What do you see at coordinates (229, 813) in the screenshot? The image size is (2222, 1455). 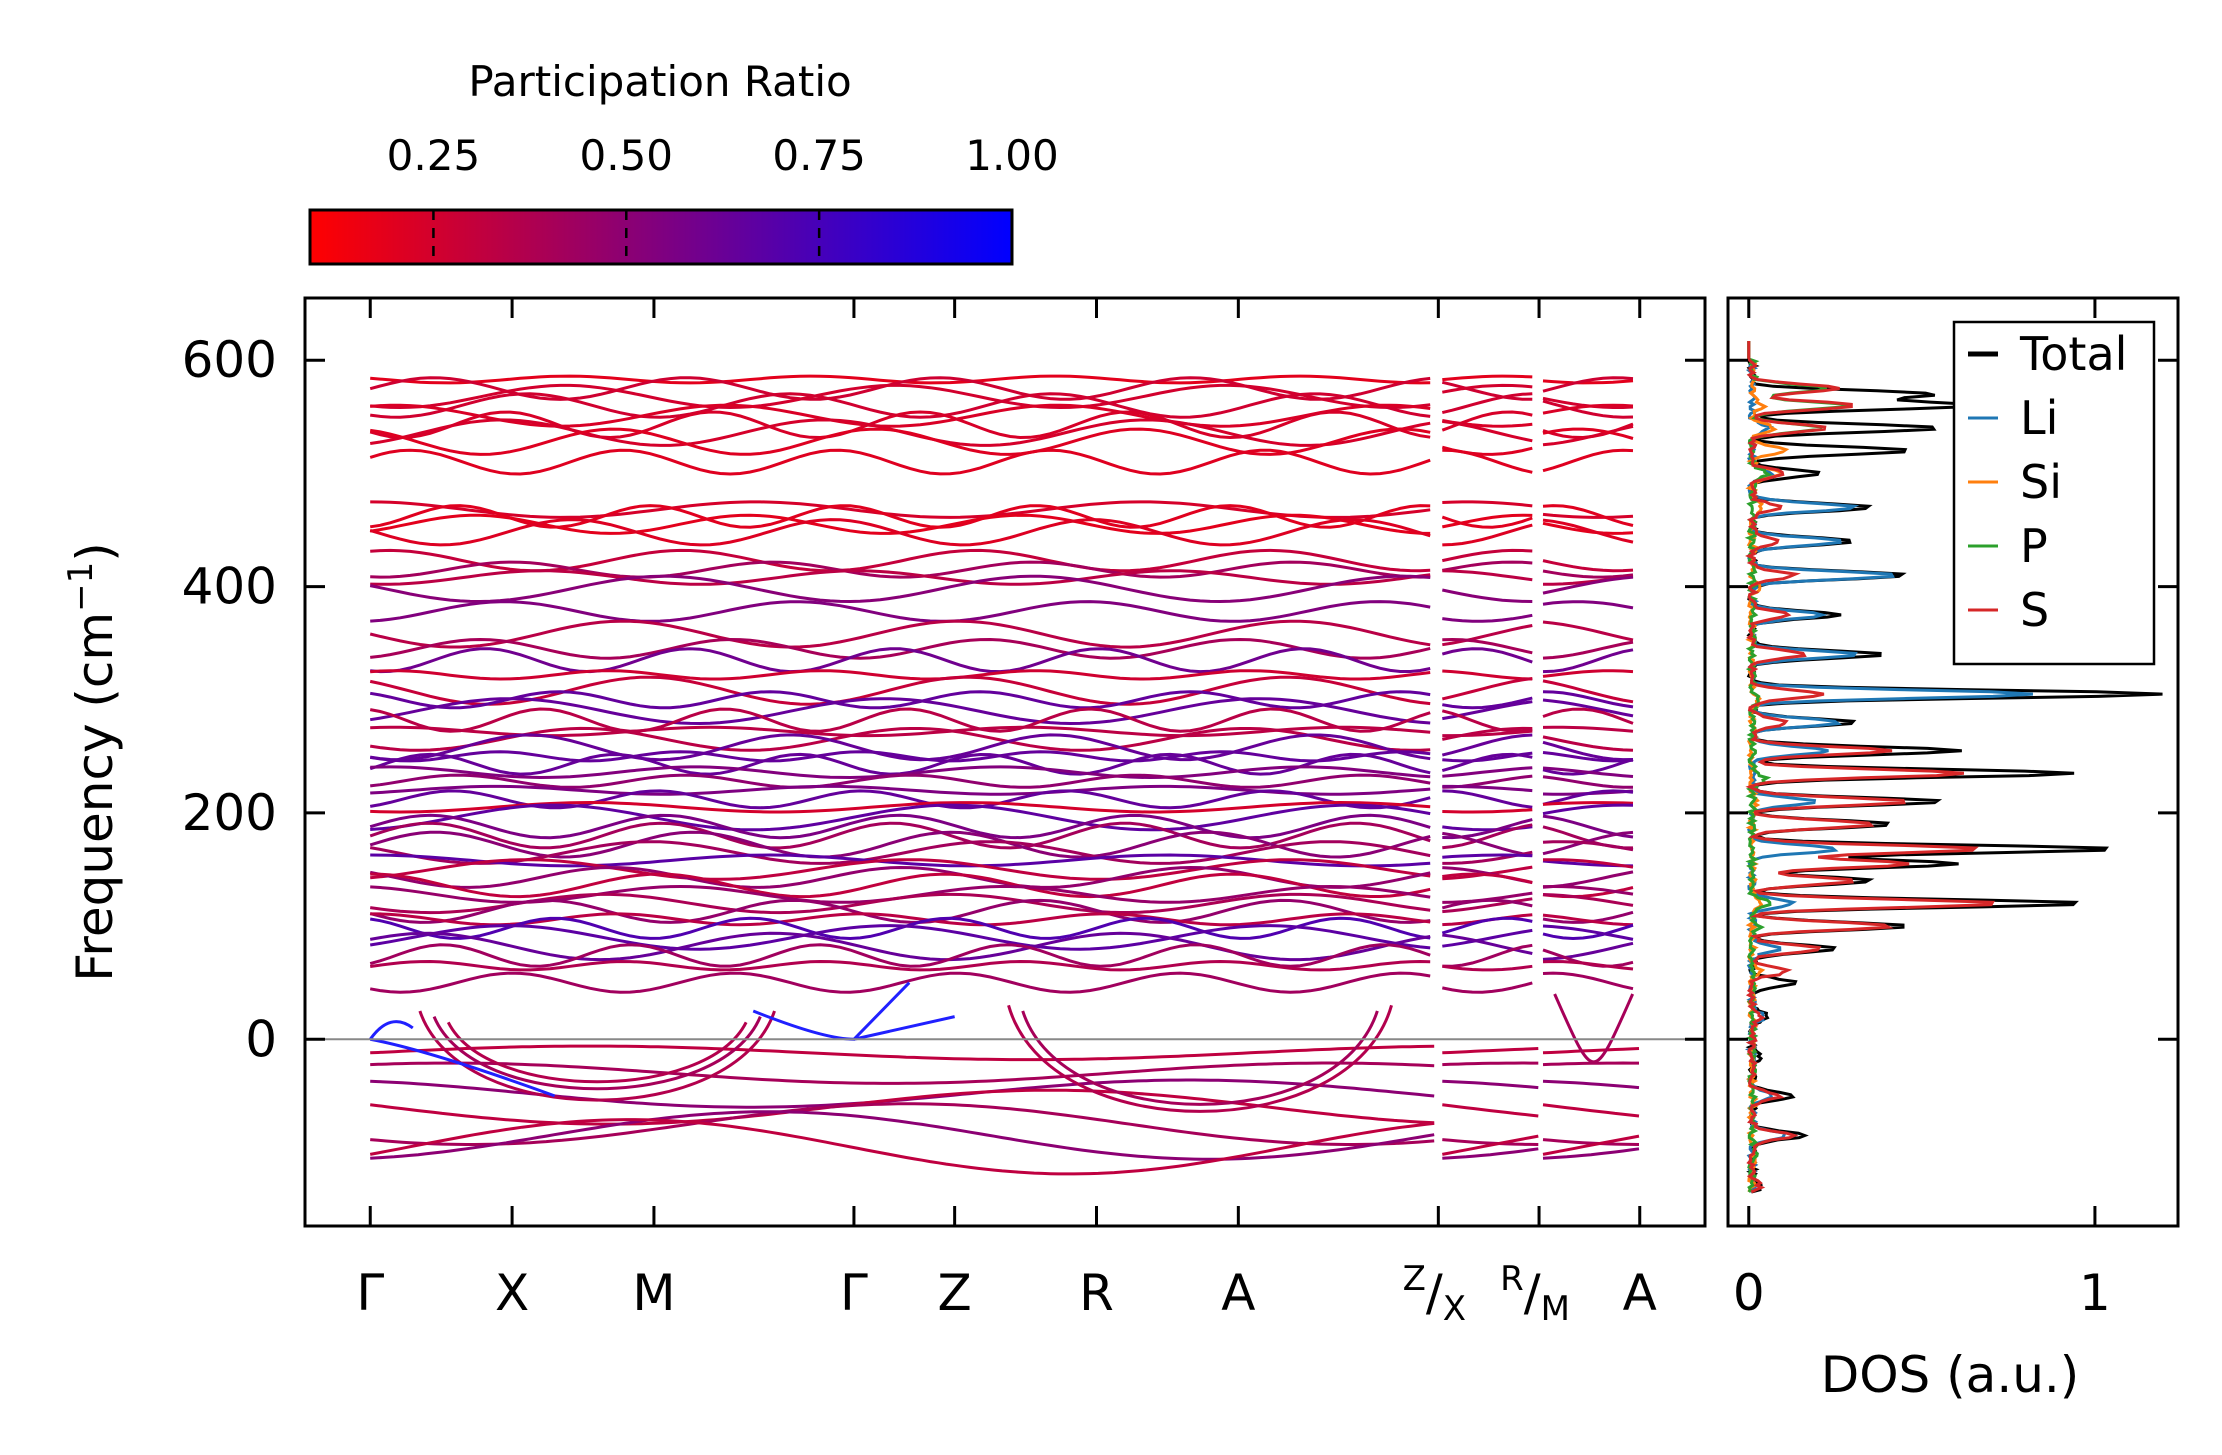 I see `y-tick-label: 200` at bounding box center [229, 813].